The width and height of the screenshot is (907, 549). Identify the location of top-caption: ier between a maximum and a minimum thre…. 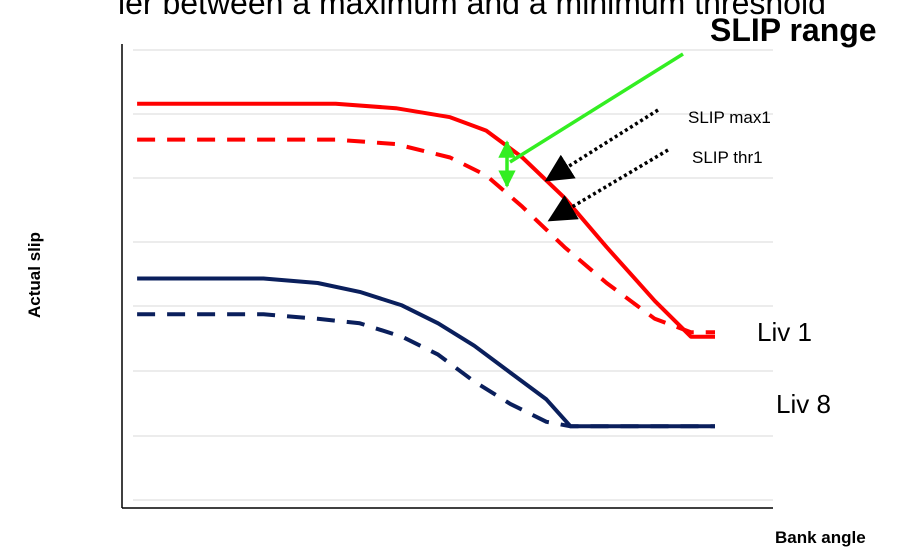
(472, 10).